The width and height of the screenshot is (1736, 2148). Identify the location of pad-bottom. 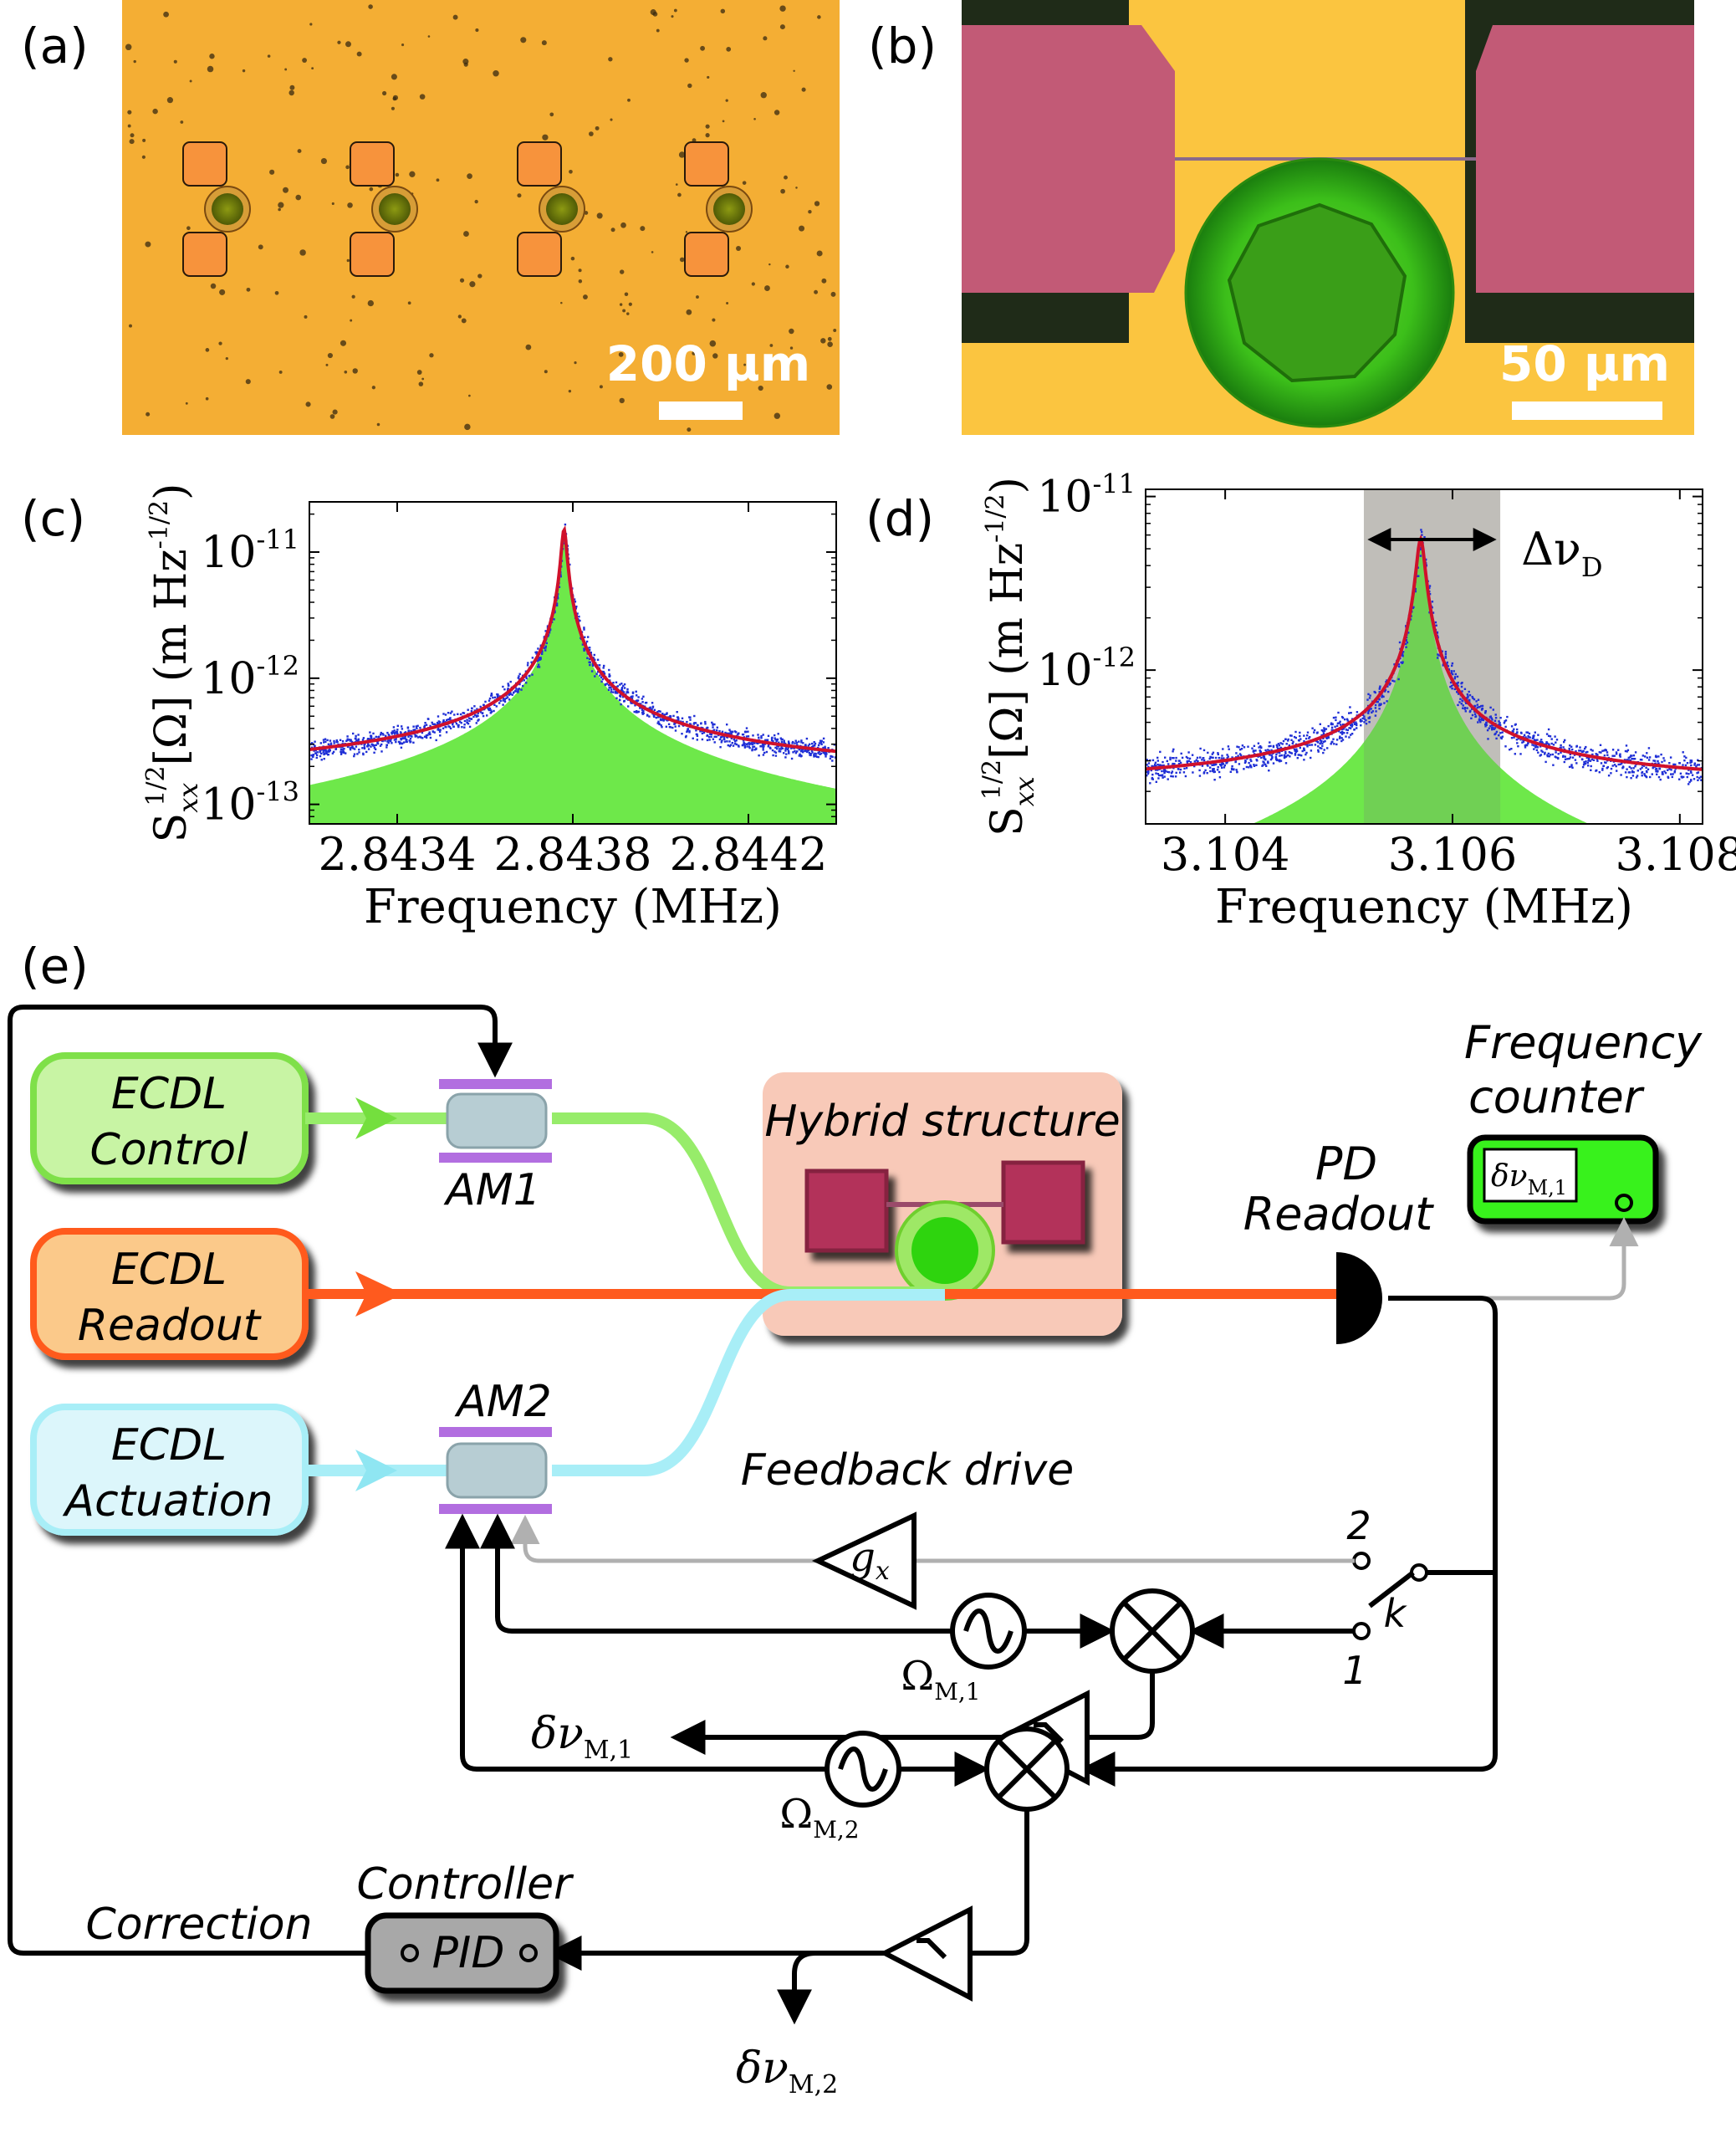
(706, 254).